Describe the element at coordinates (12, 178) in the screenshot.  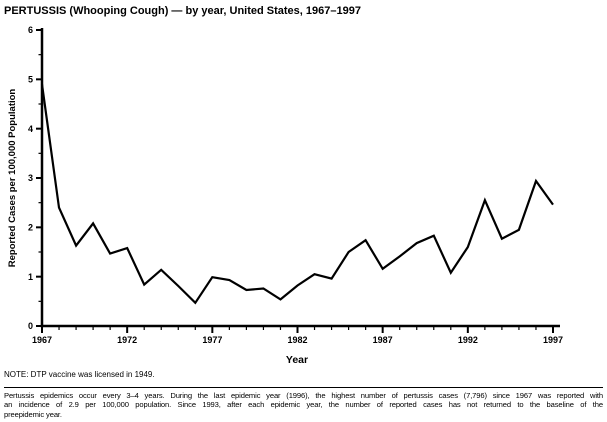
I see `y-axis-title: Reported Cases per 100,000 Population` at that location.